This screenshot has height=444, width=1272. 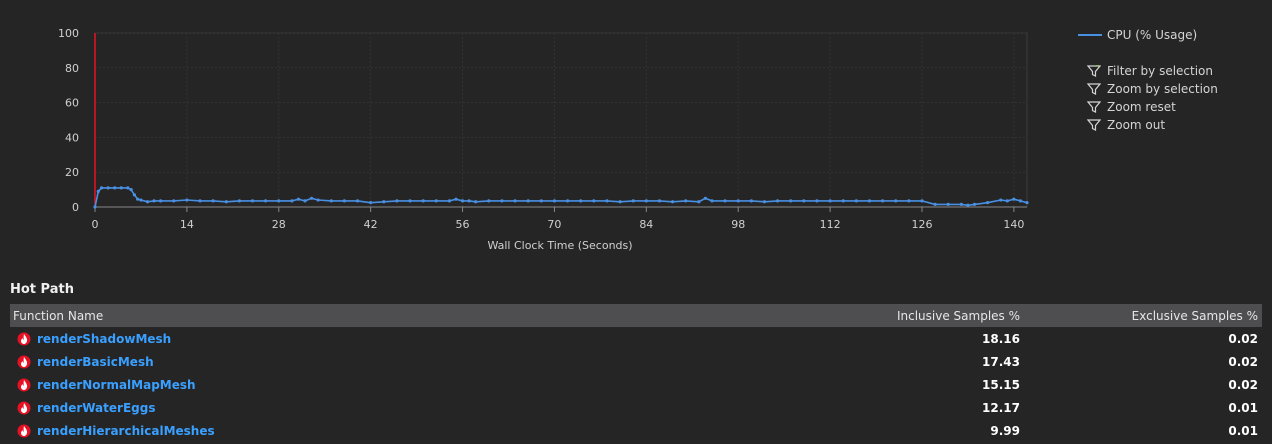 I want to click on inclusive-samples-cell: 18.16, so click(x=1001, y=338).